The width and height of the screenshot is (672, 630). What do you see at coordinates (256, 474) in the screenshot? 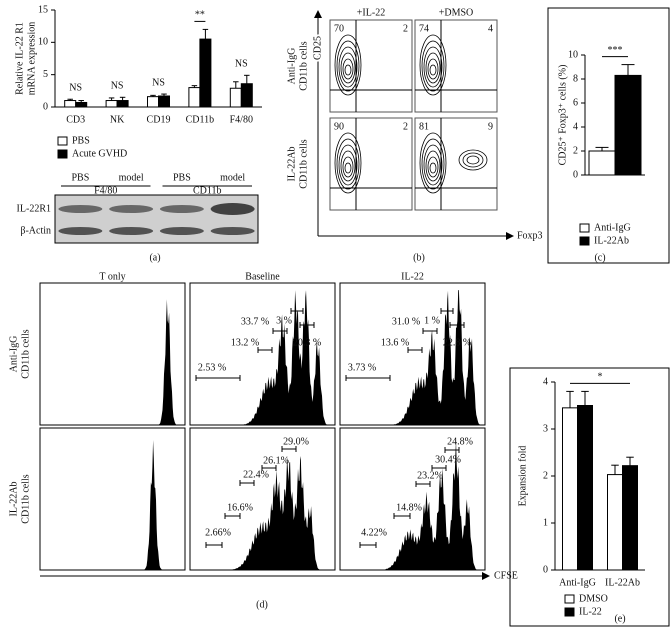
I see `gate-label: 22.4%` at bounding box center [256, 474].